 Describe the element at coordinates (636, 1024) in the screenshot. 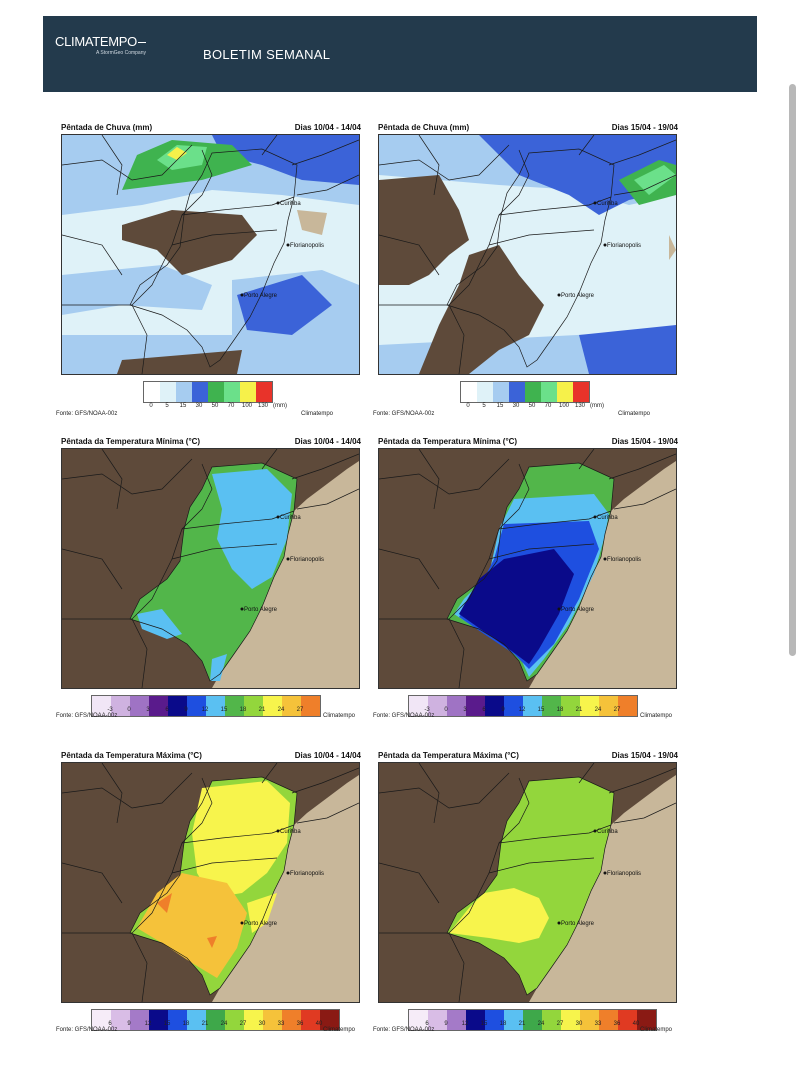

I see `scale-tick-label: 40` at that location.